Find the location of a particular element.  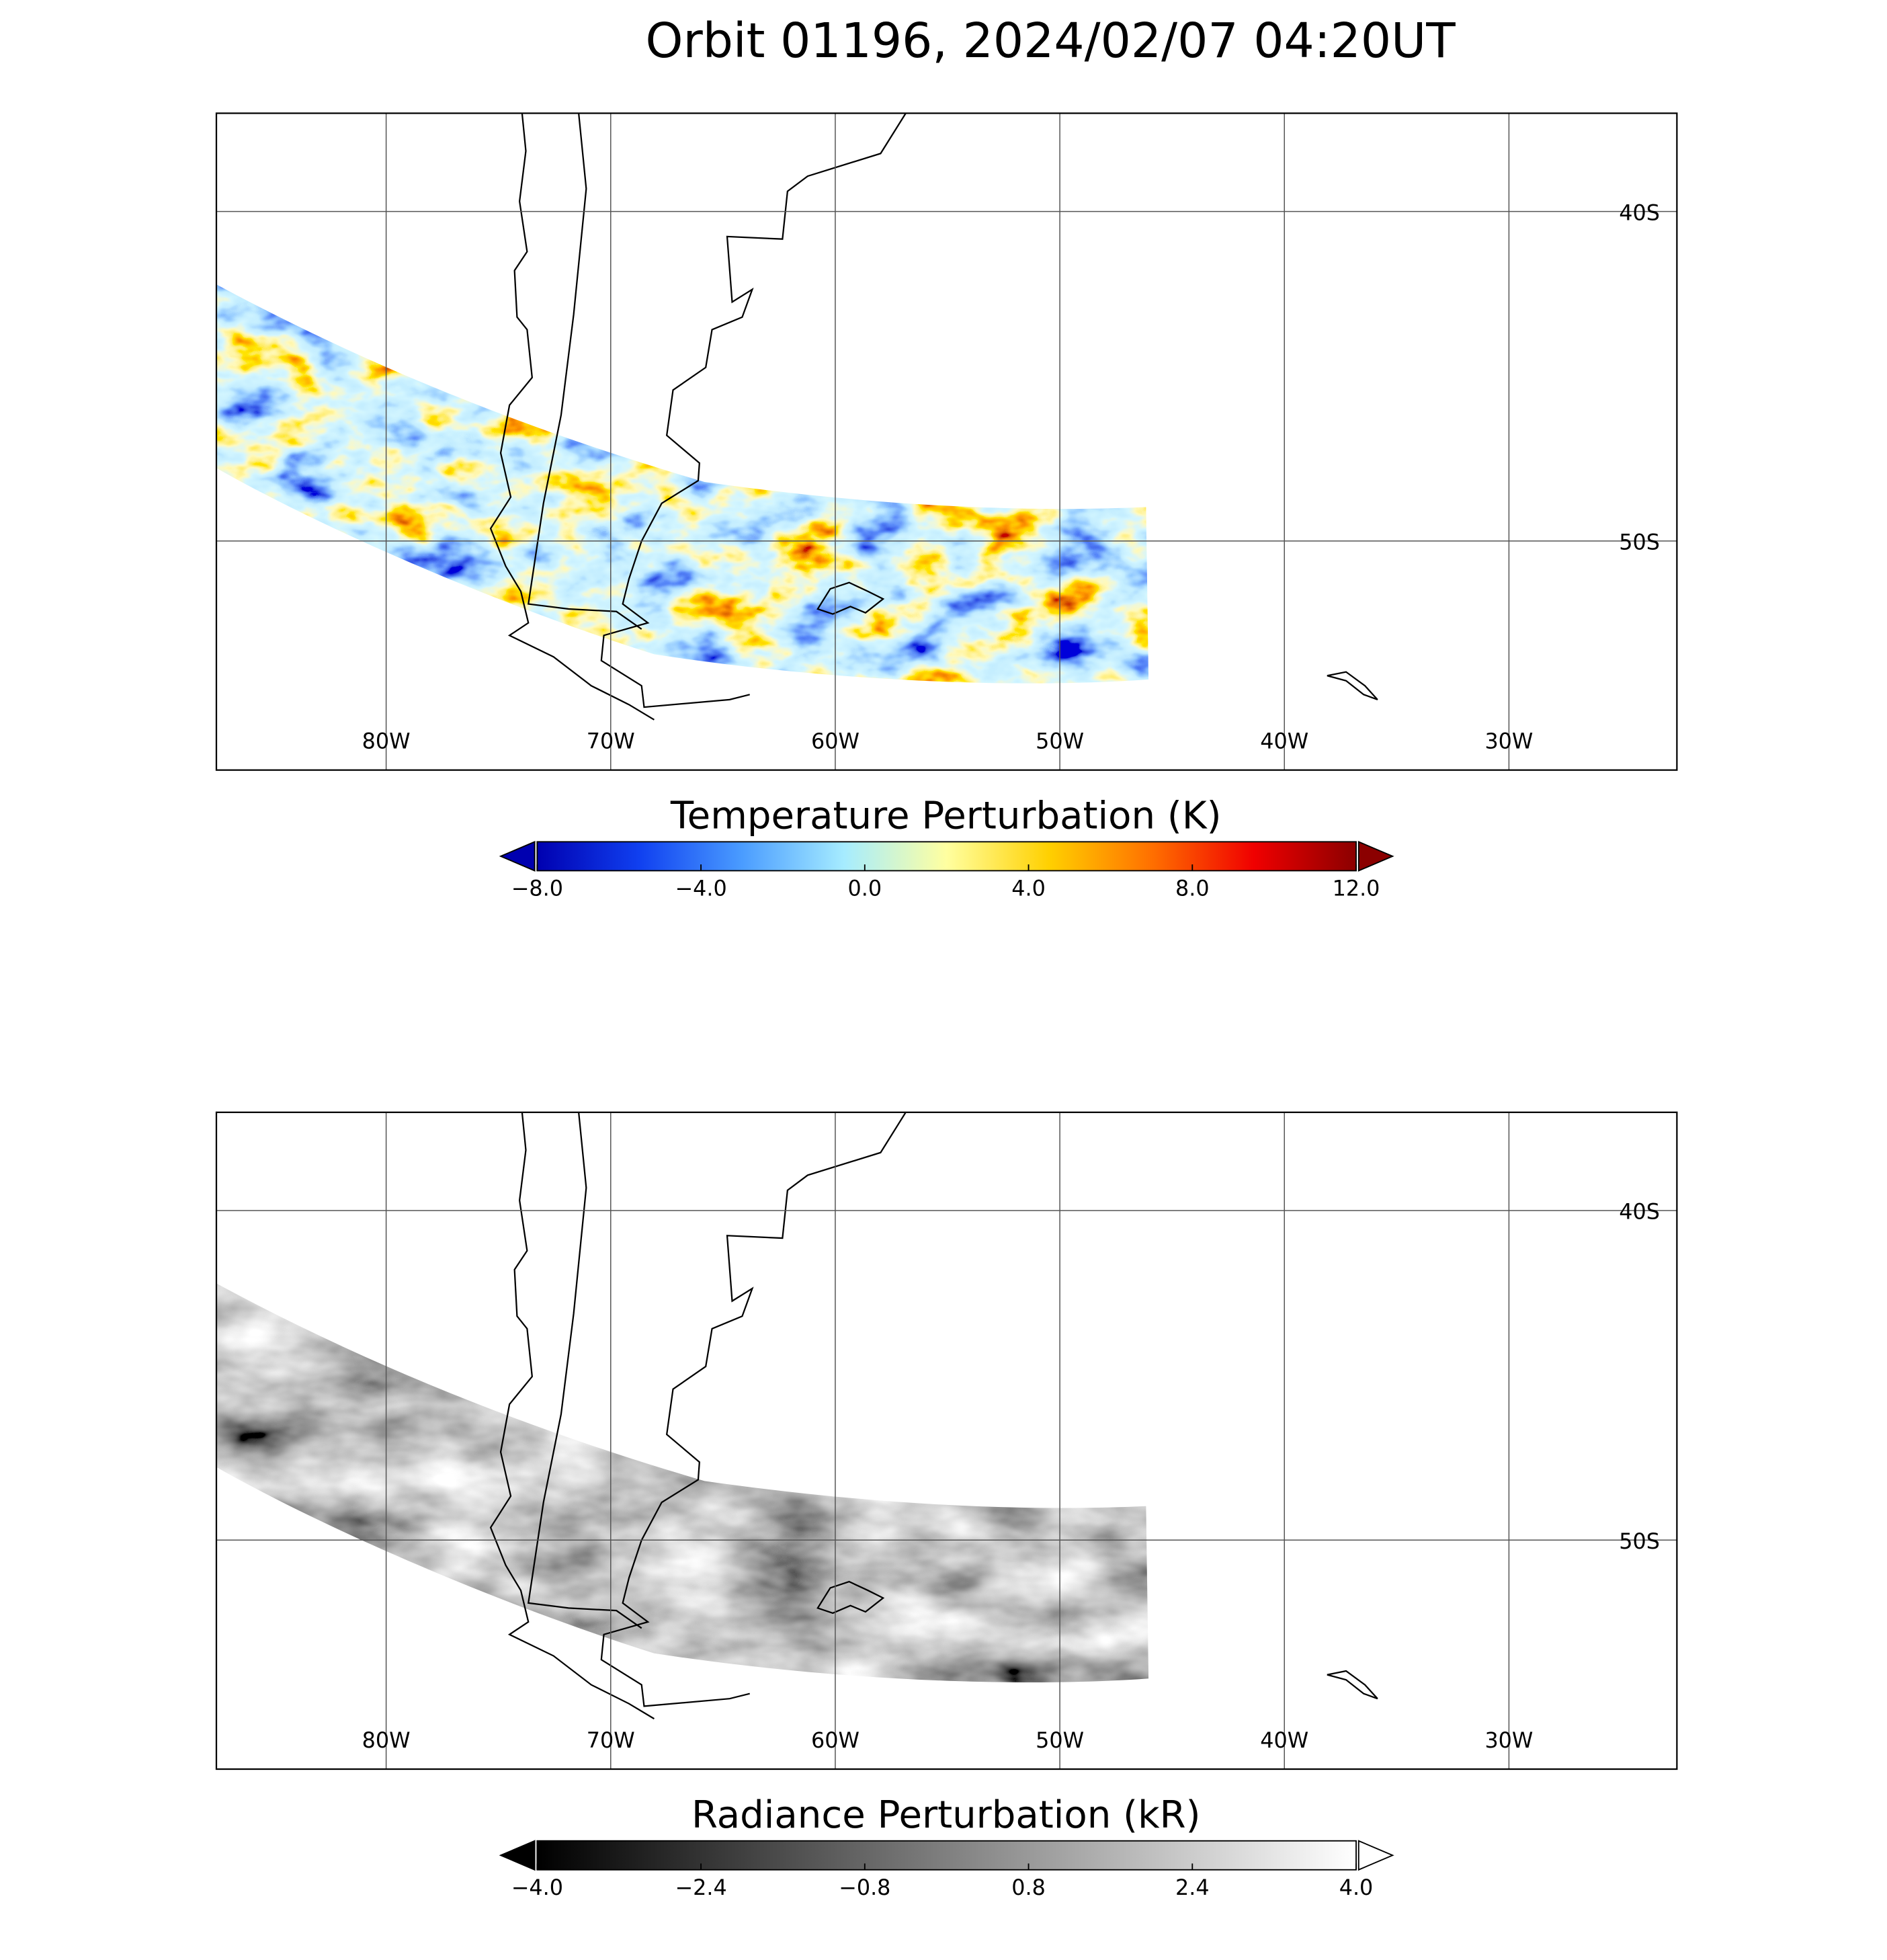

colorbar-label: Radiance Perturbation (kR) is located at coordinates (946, 1815).